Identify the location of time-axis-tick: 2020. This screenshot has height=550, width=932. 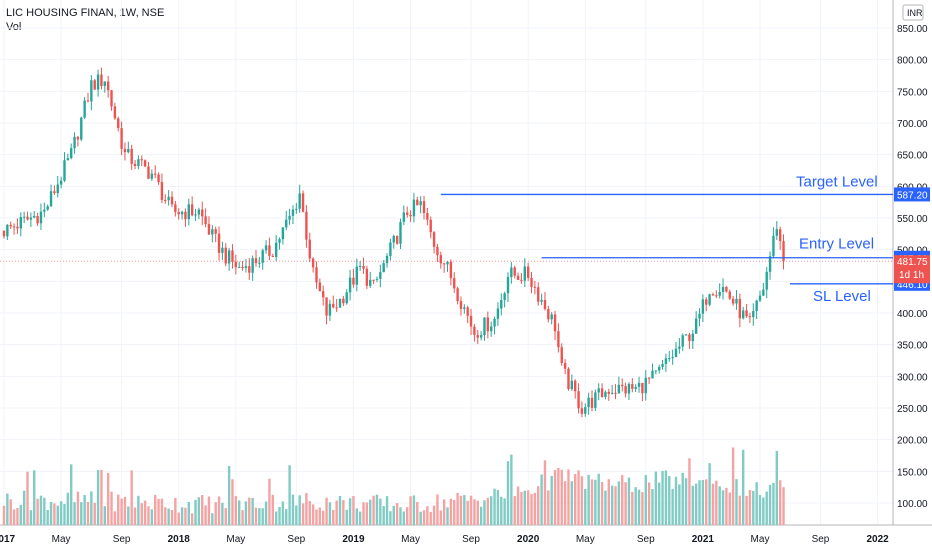
(528, 539).